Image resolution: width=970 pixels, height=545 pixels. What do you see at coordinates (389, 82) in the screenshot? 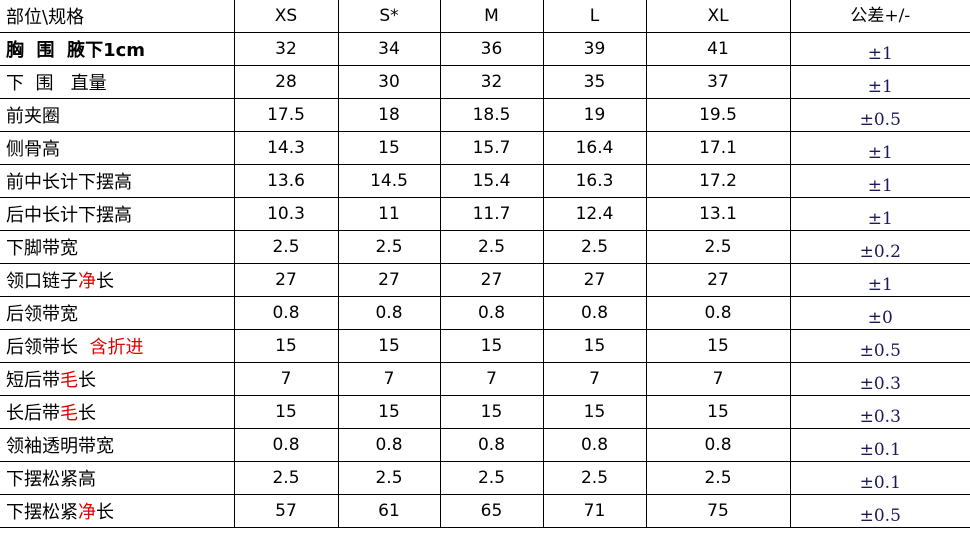
I see `measurement-cell: 30` at bounding box center [389, 82].